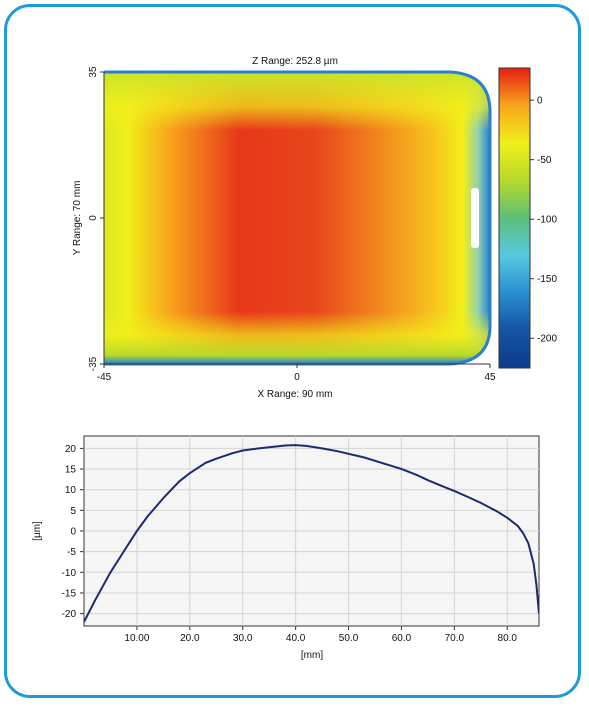  I want to click on line-y-tick-label: 20, so click(71, 449).